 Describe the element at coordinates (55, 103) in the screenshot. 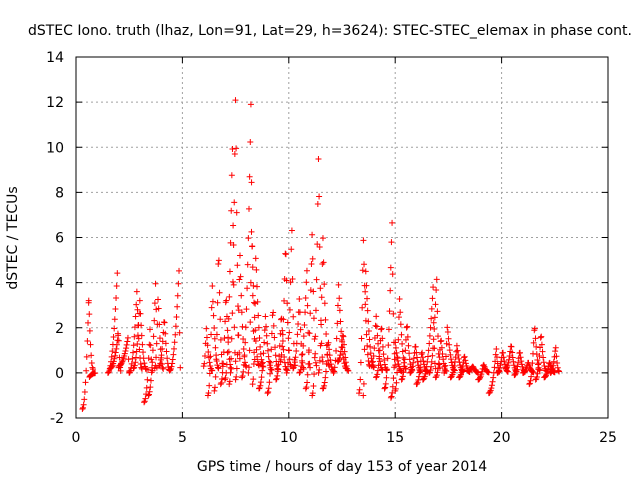

I see `y-tick-label: 12` at that location.